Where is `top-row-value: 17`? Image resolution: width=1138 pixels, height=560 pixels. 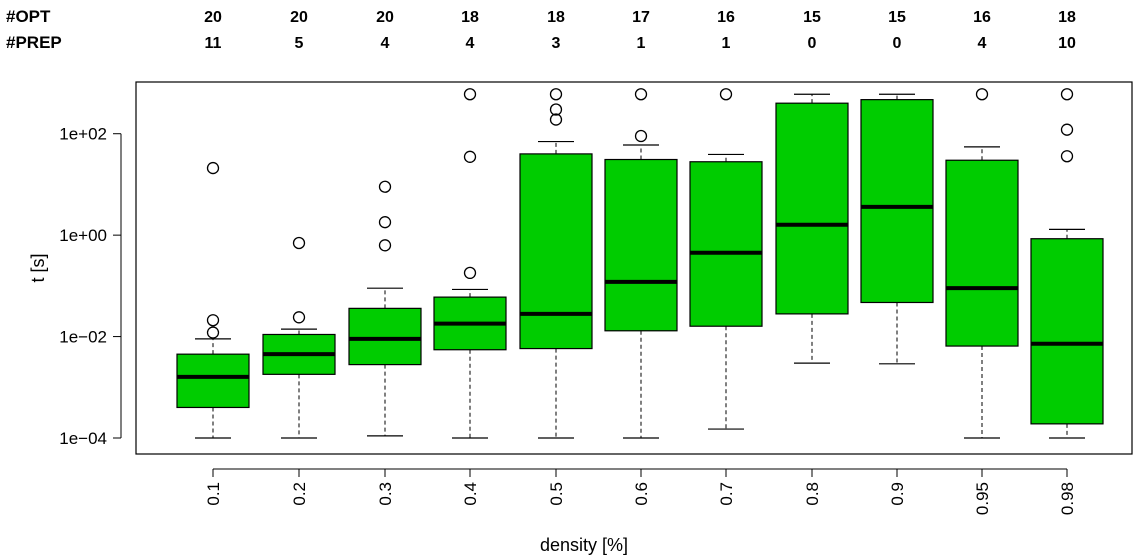
top-row-value: 17 is located at coordinates (641, 17).